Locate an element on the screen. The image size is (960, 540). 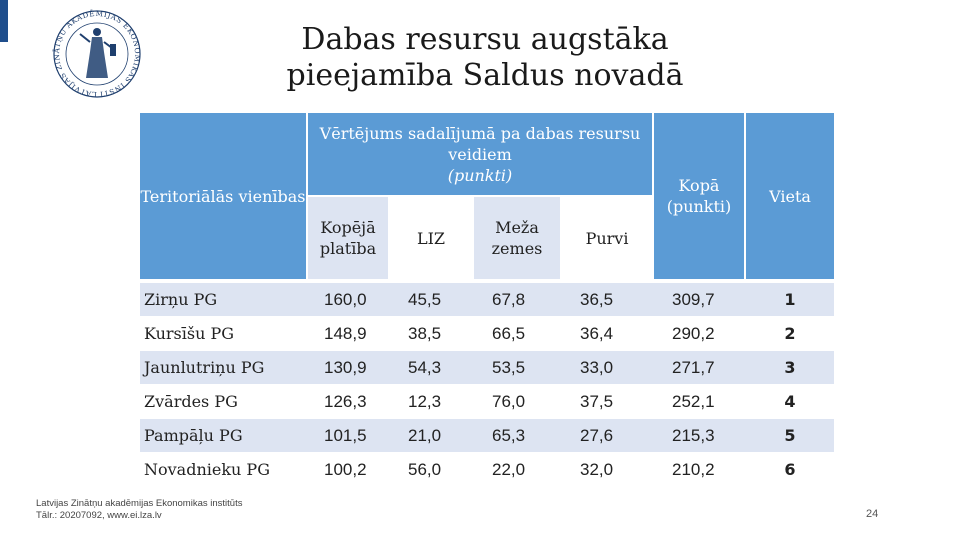
row-place-cell: 3 is located at coordinates (790, 367).